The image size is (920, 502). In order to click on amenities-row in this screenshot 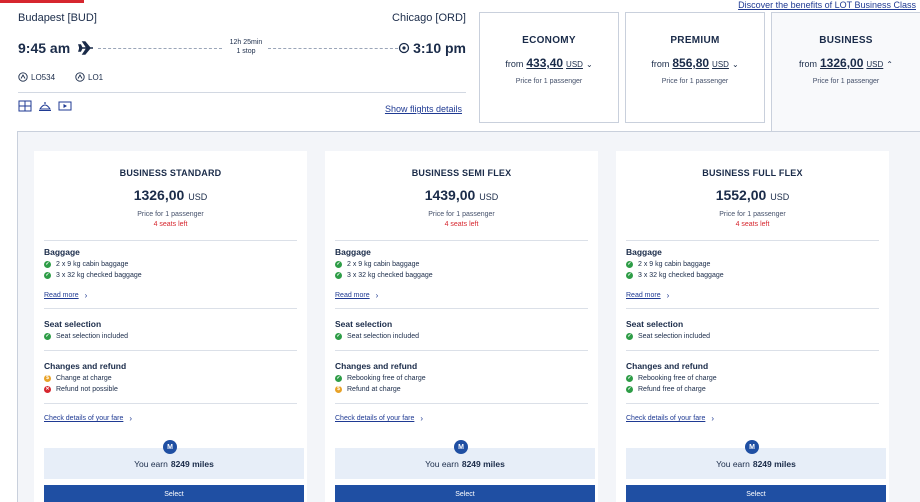, I will do `click(45, 106)`.